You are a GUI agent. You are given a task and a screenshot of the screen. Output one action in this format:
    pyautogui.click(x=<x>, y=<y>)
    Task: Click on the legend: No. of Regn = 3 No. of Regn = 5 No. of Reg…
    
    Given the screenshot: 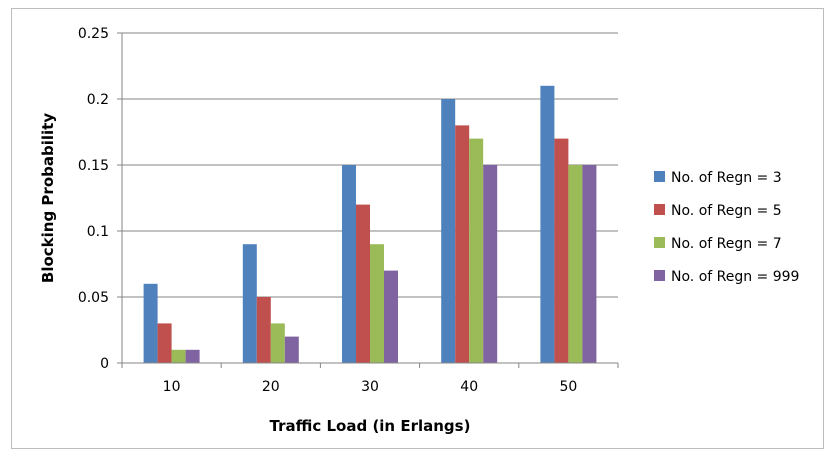 What is the action you would take?
    pyautogui.click(x=726, y=227)
    